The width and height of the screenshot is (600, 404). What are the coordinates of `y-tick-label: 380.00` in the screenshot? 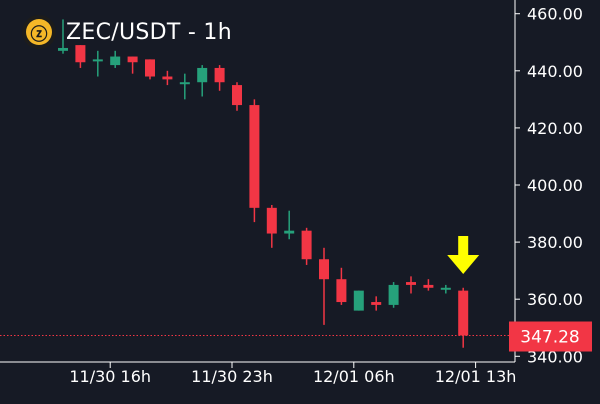 It's located at (555, 242).